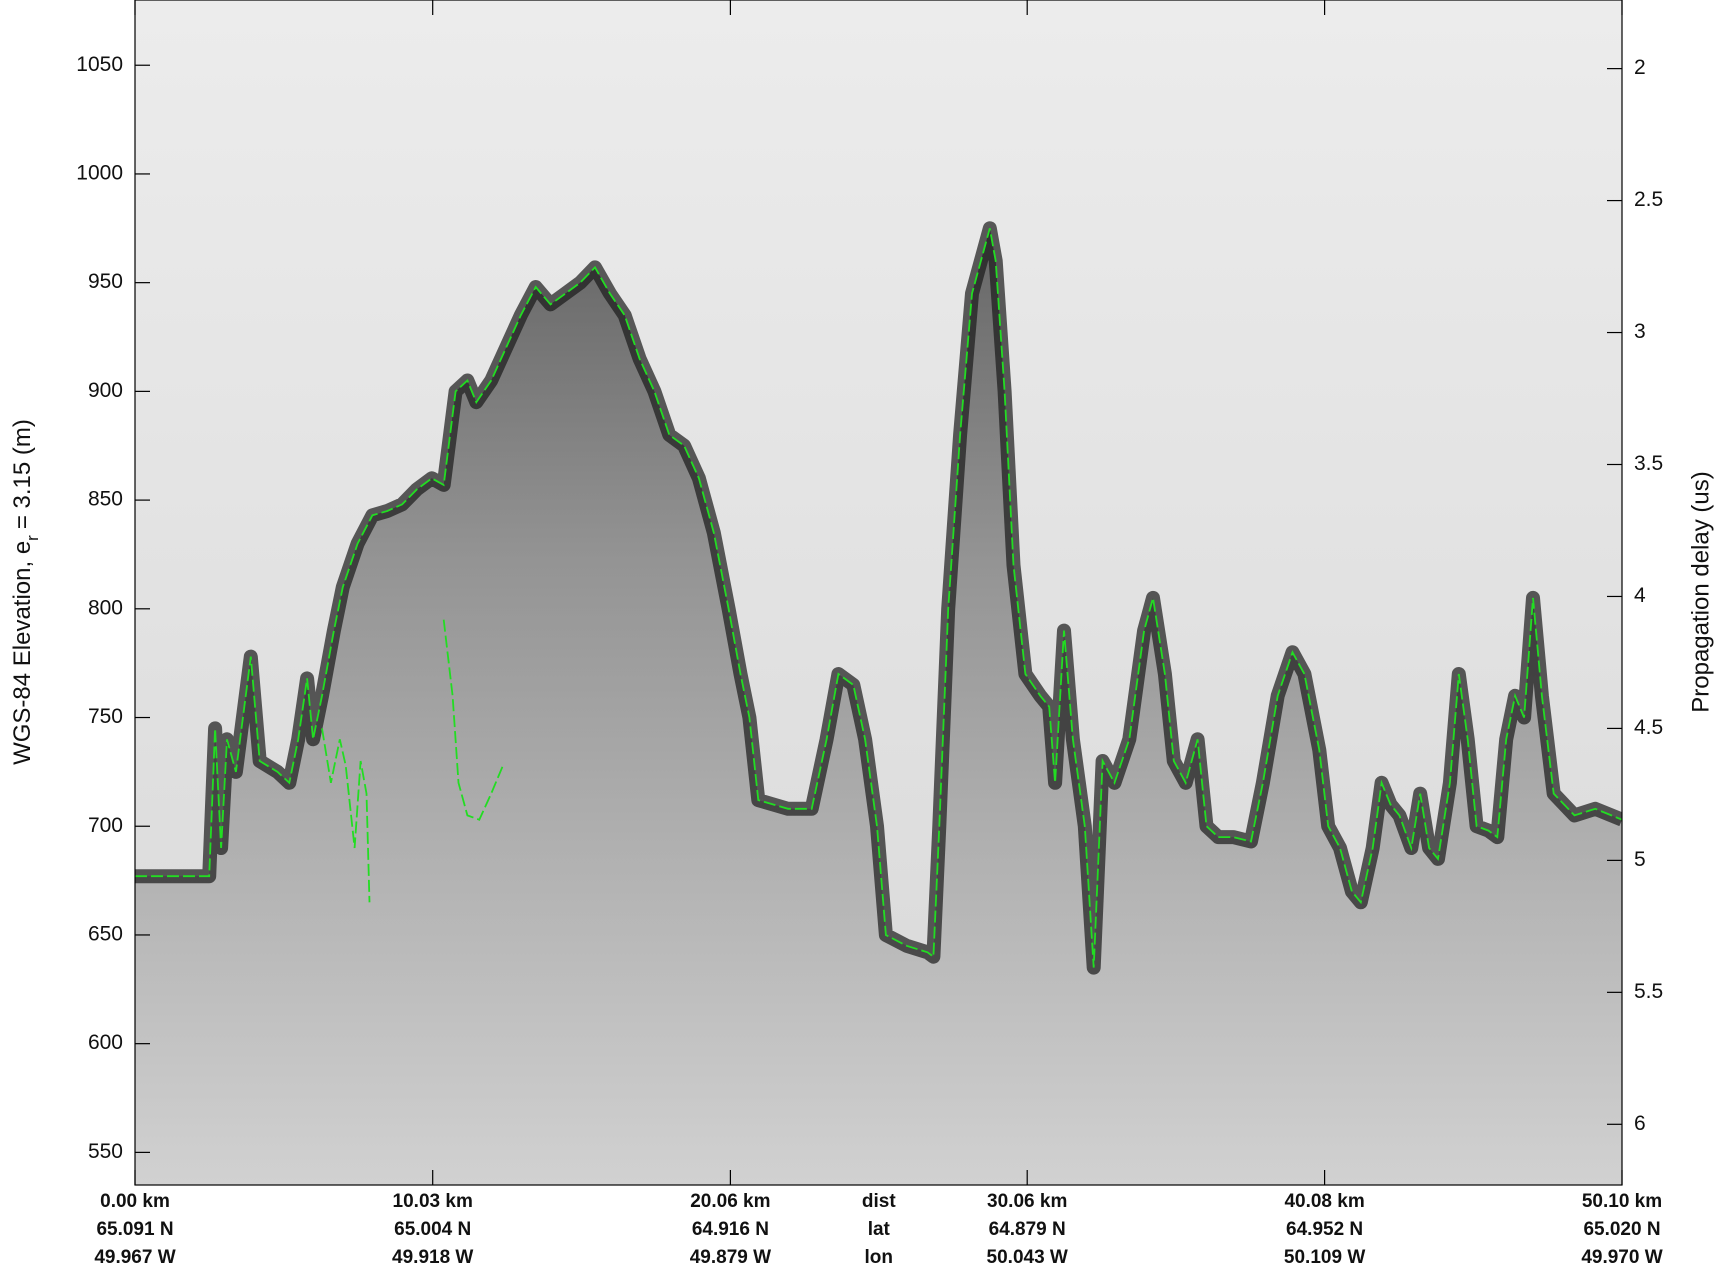 The image size is (1721, 1273). What do you see at coordinates (1621, 1257) in the screenshot?
I see `x-tick-lon: 49.970 W` at bounding box center [1621, 1257].